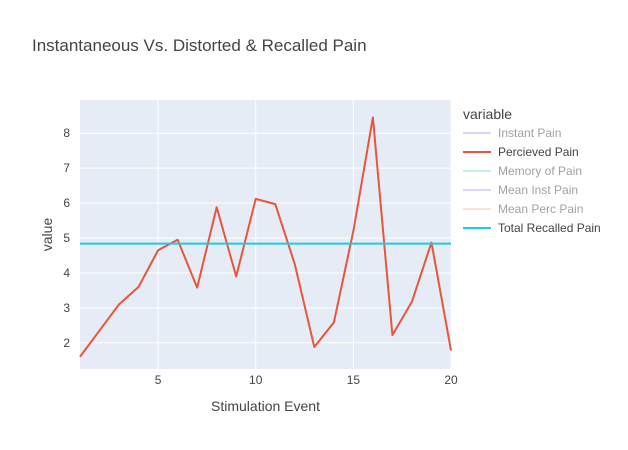  I want to click on x-tick-label: 10, so click(256, 380).